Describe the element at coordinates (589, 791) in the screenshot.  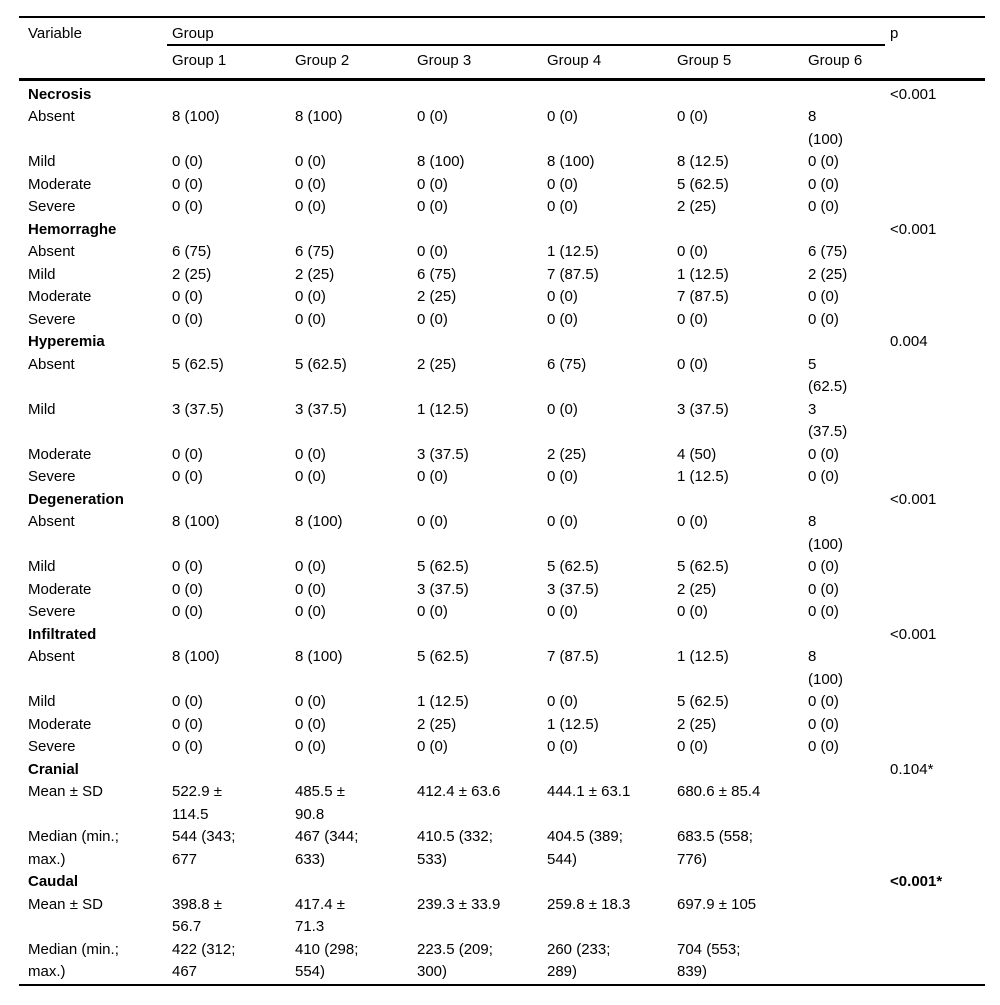
I see `cell-value: 444.1 ± 63.1` at that location.